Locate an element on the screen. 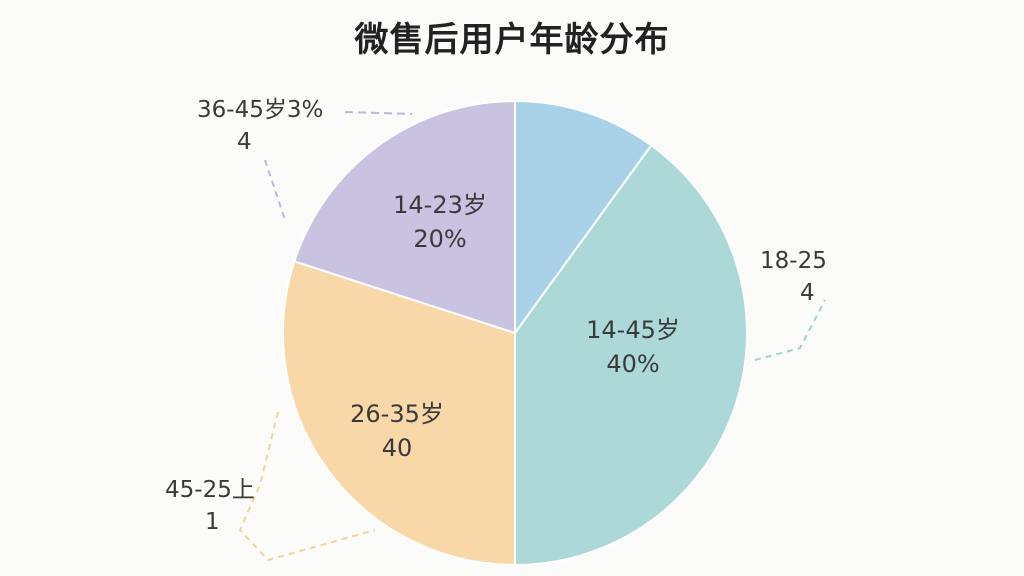 The image size is (1024, 576). slice-label-3-line-1: 20% is located at coordinates (439, 239).